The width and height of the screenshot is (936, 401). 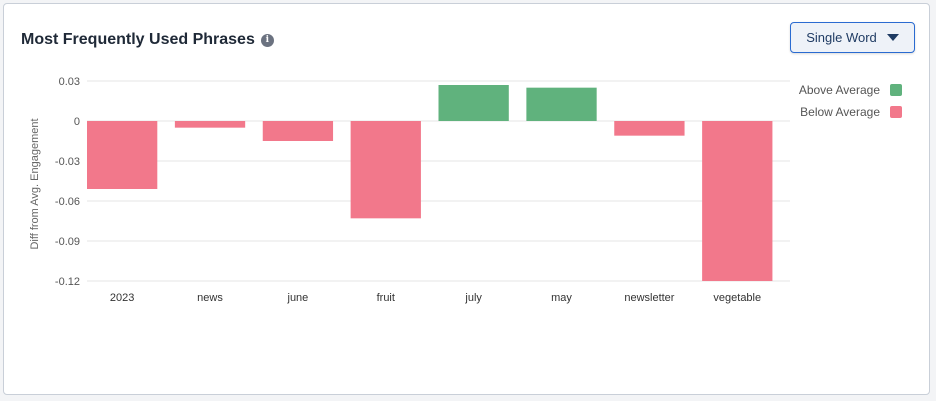 I want to click on bar-may, so click(x=561, y=104).